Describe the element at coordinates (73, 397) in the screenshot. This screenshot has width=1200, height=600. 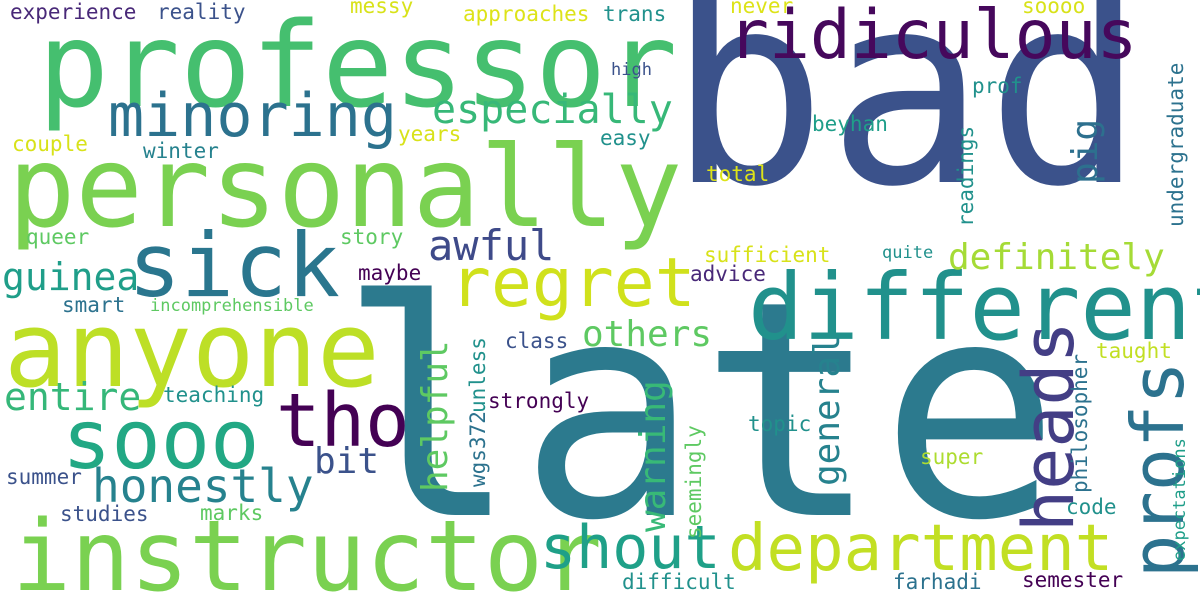
I see `word-entire: entire` at that location.